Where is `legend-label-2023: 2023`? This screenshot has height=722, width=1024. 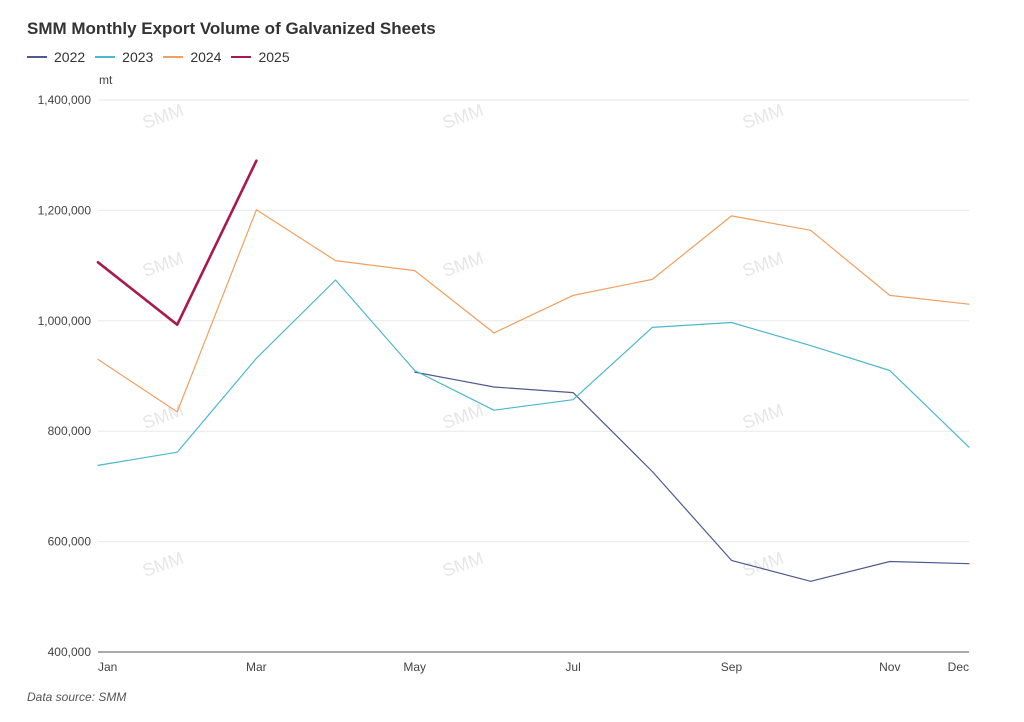
legend-label-2023: 2023 is located at coordinates (138, 57).